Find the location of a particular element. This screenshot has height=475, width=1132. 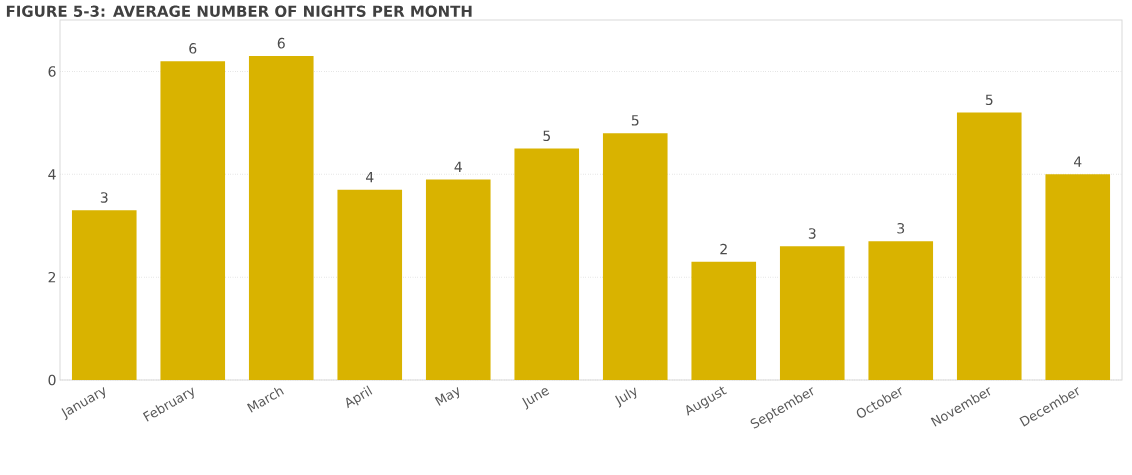

data-label: 2 is located at coordinates (723, 249).